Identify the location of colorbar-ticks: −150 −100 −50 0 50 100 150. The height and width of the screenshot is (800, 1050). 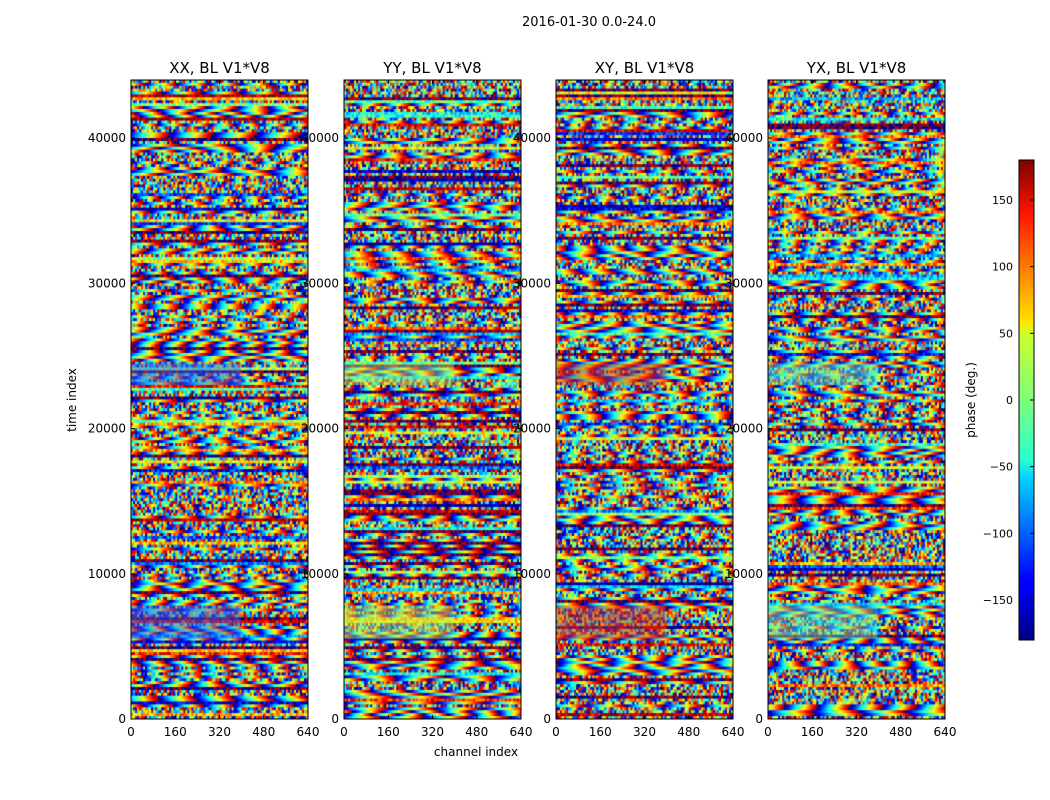
(1008, 400).